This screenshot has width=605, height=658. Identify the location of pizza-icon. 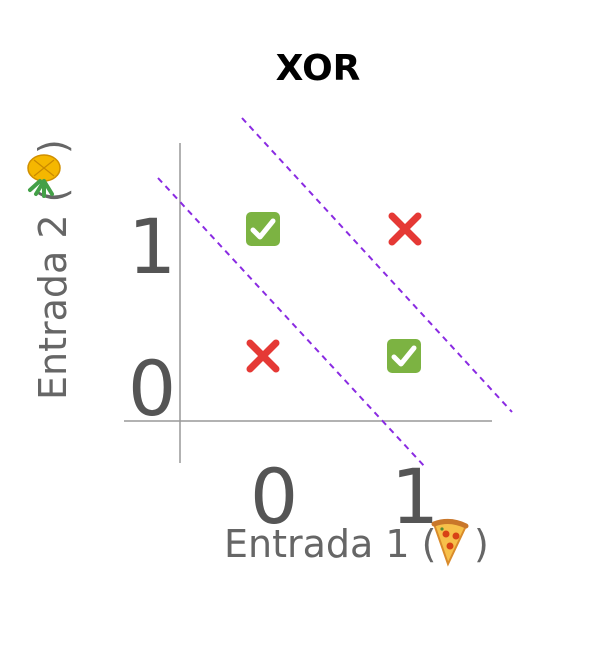
(450, 542).